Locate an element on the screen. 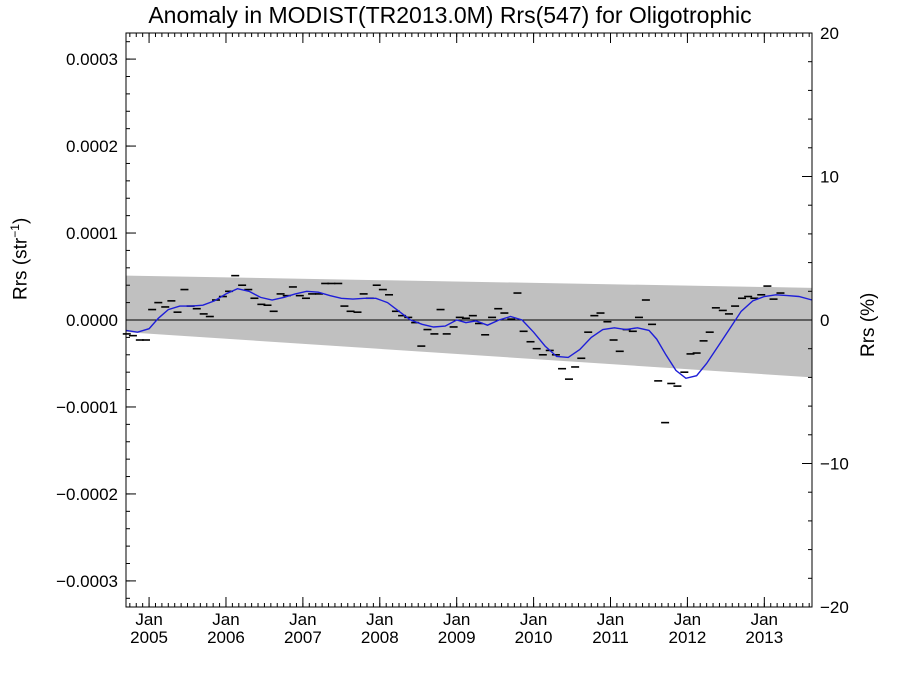  x-tick-year-label: 2013 is located at coordinates (764, 637).